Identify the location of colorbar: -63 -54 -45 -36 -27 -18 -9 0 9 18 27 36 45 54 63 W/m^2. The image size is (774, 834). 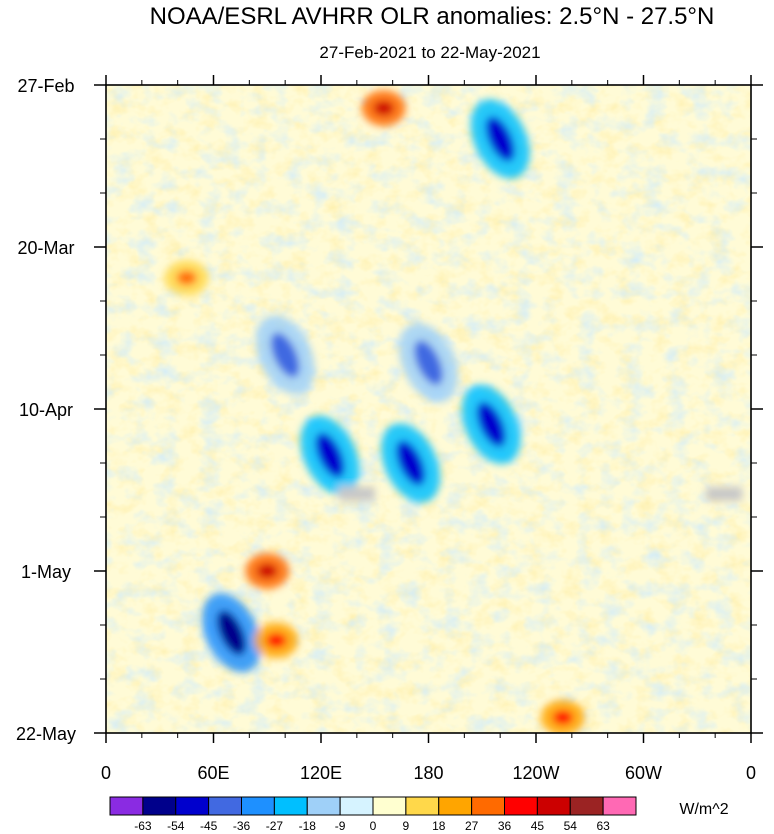
(419, 814).